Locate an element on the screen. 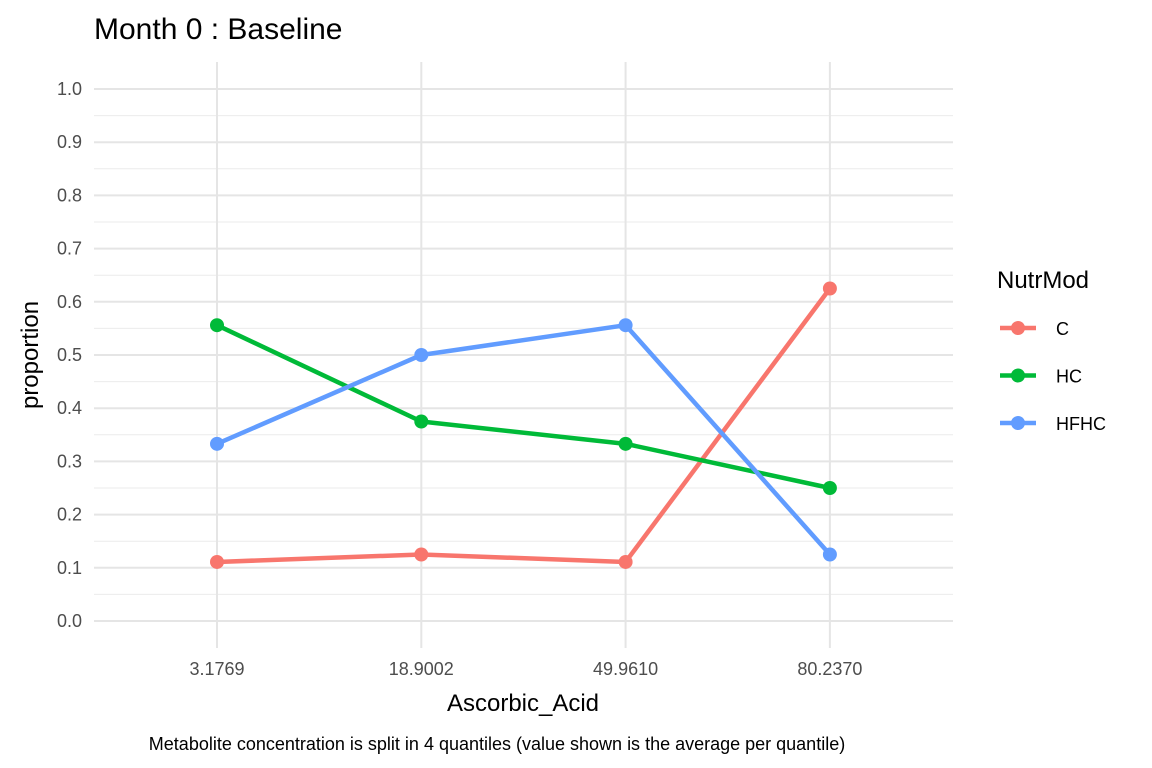 The height and width of the screenshot is (768, 1152). legend-title: NutrMod is located at coordinates (1043, 280).